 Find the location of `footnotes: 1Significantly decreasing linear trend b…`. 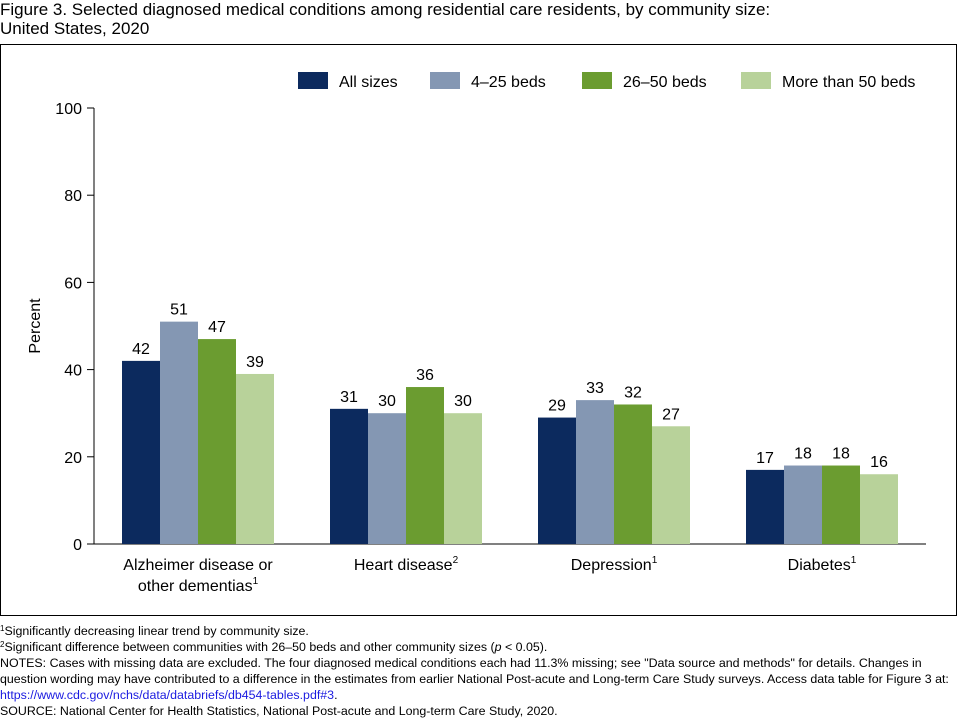

footnotes: 1Significantly decreasing linear trend b… is located at coordinates (477, 671).